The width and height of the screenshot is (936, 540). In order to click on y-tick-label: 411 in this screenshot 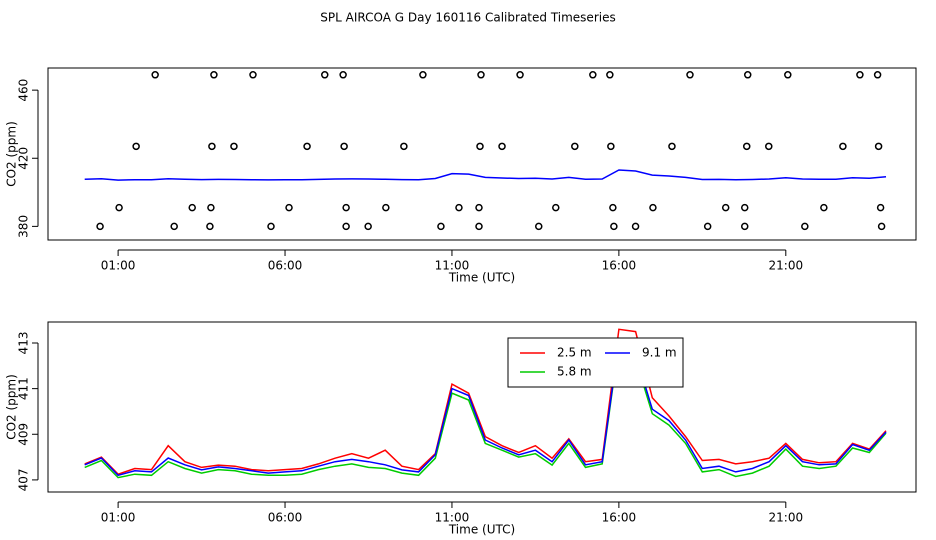, I will do `click(24, 388)`.